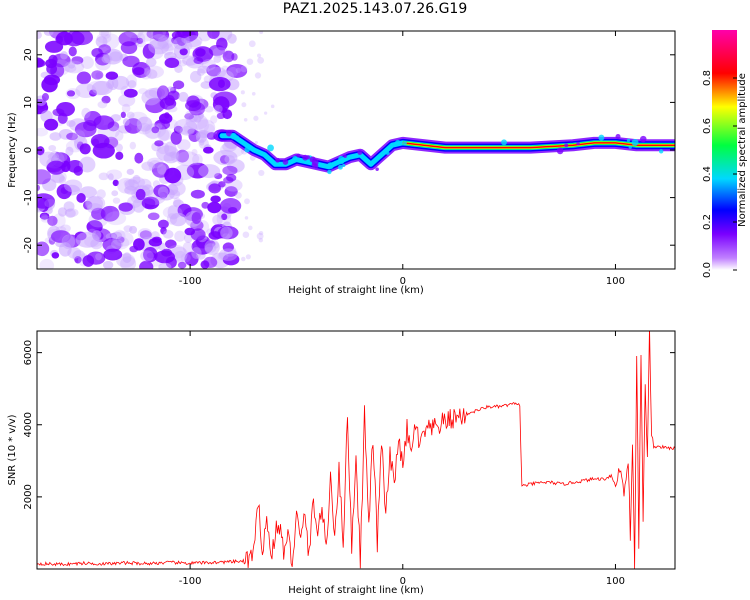 This screenshot has width=750, height=600. What do you see at coordinates (615, 281) in the screenshot?
I see `spectrogram-xtick-label: 100` at bounding box center [615, 281].